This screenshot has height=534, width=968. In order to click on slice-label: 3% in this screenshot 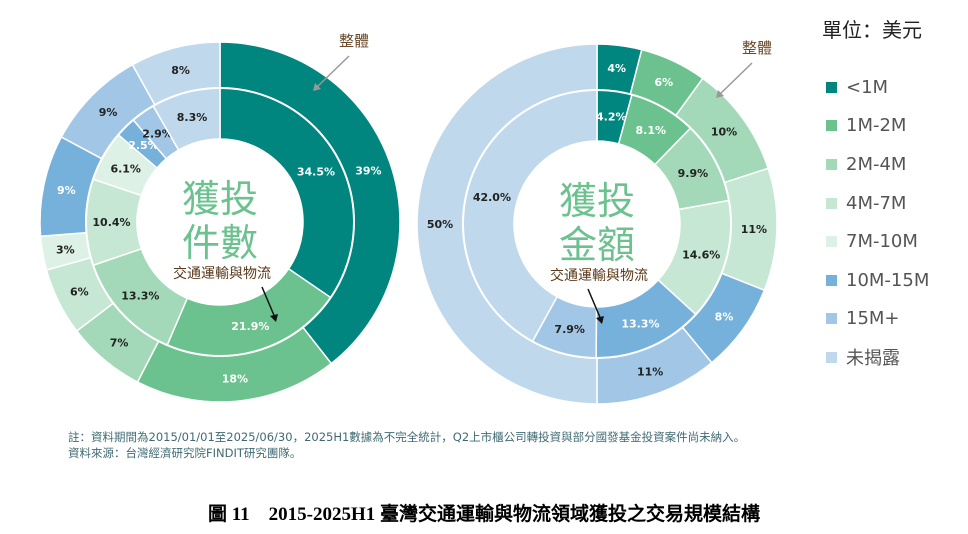, I will do `click(65, 249)`.